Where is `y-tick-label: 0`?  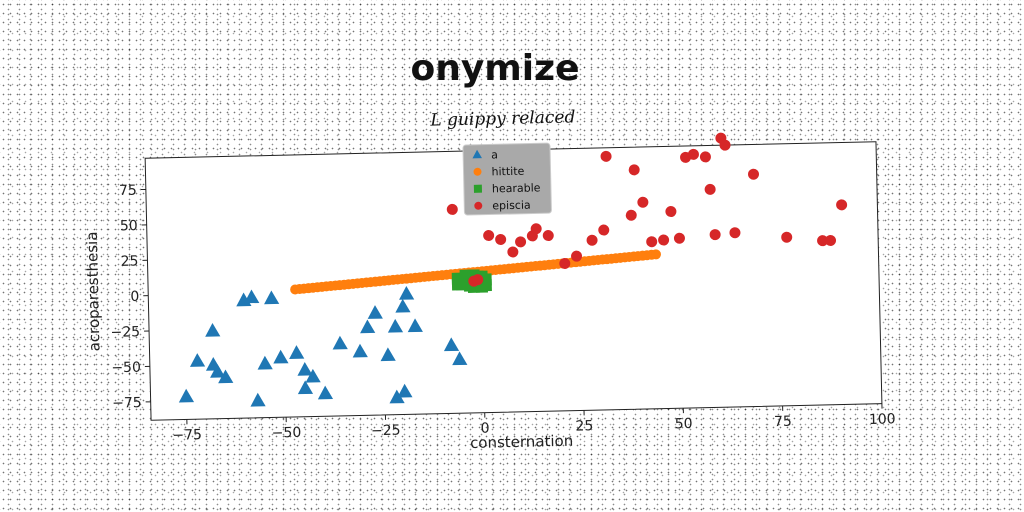 y-tick-label: 0 is located at coordinates (134, 297).